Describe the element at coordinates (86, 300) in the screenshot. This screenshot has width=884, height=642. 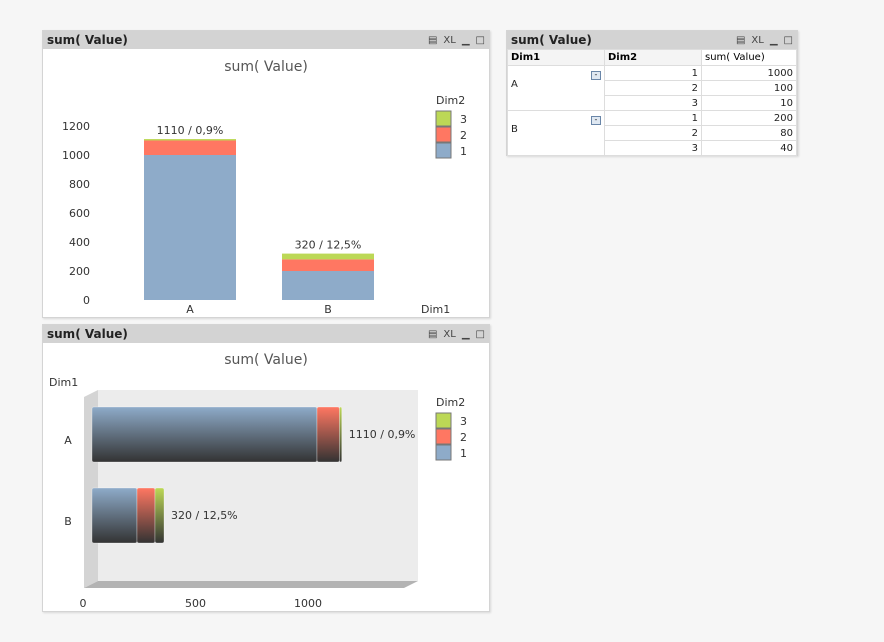
I see `y-tick-label: 0` at that location.